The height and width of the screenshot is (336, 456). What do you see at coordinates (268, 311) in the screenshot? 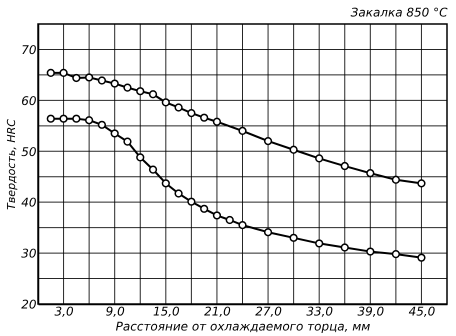
I see `x-tick-label: 27,0` at bounding box center [268, 311].